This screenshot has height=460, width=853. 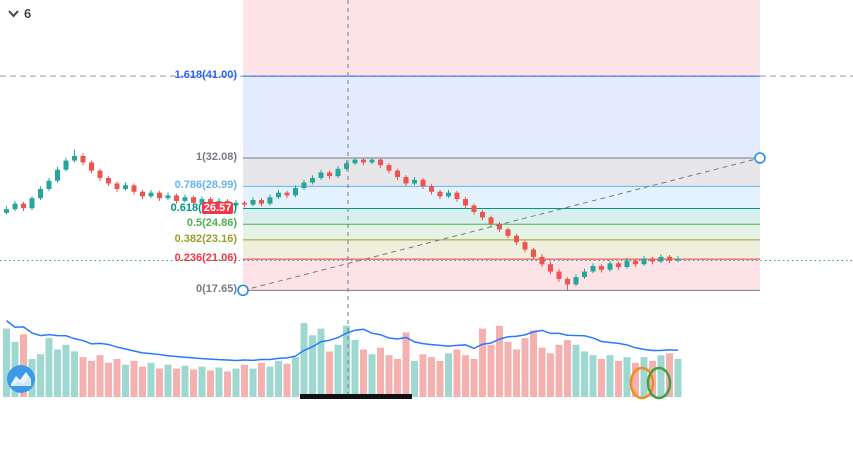 I want to click on platform-logo-icon, so click(x=21, y=379).